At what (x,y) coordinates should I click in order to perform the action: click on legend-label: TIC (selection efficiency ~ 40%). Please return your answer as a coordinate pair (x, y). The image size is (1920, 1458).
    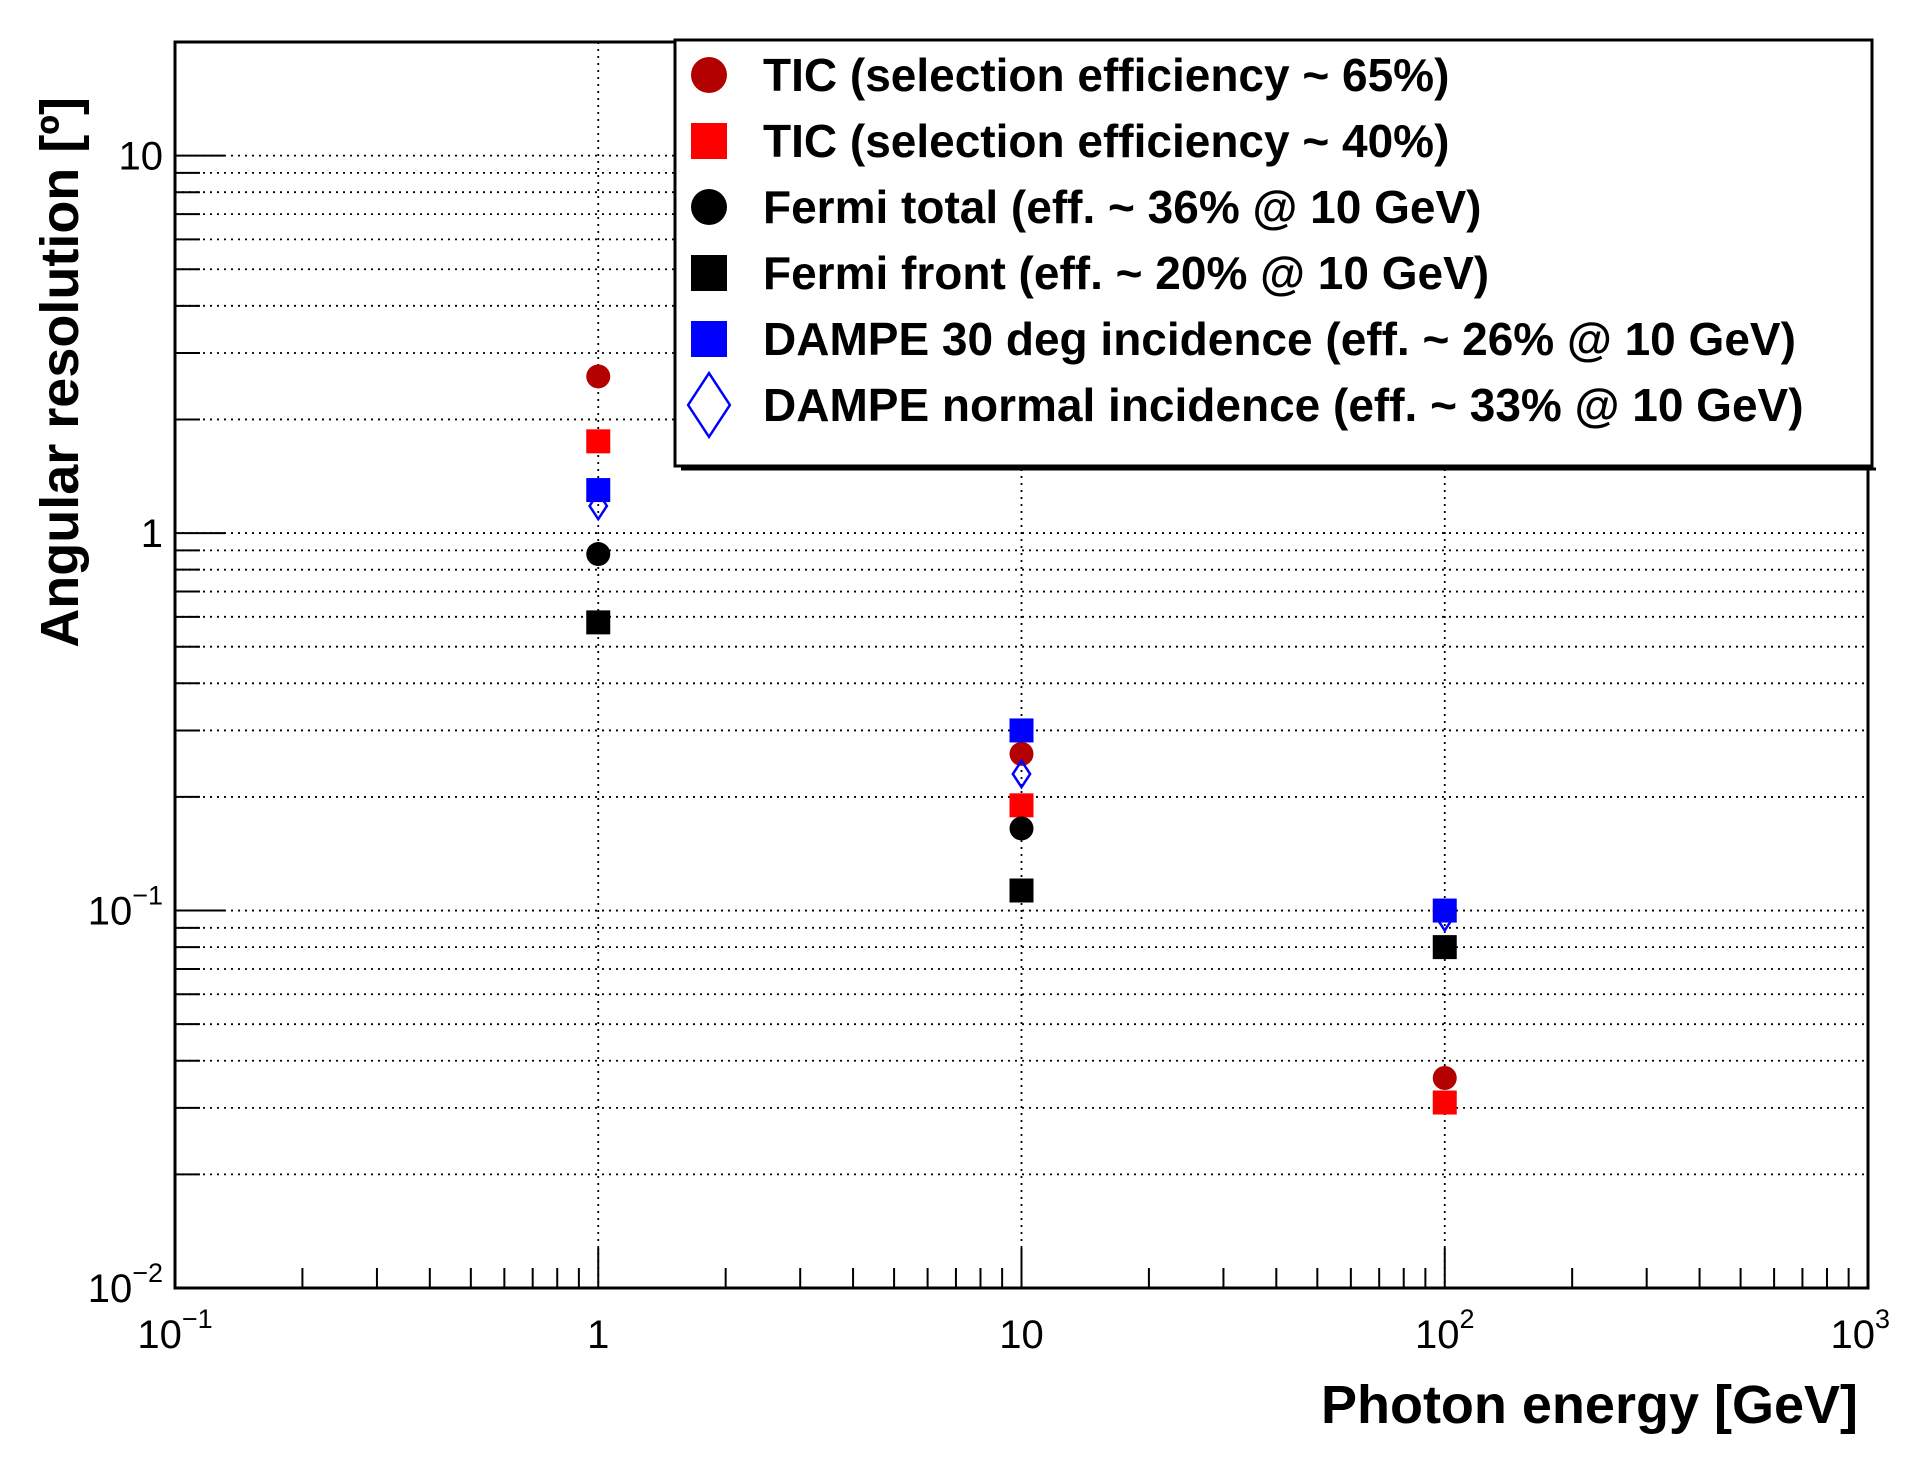
    Looking at the image, I should click on (1106, 141).